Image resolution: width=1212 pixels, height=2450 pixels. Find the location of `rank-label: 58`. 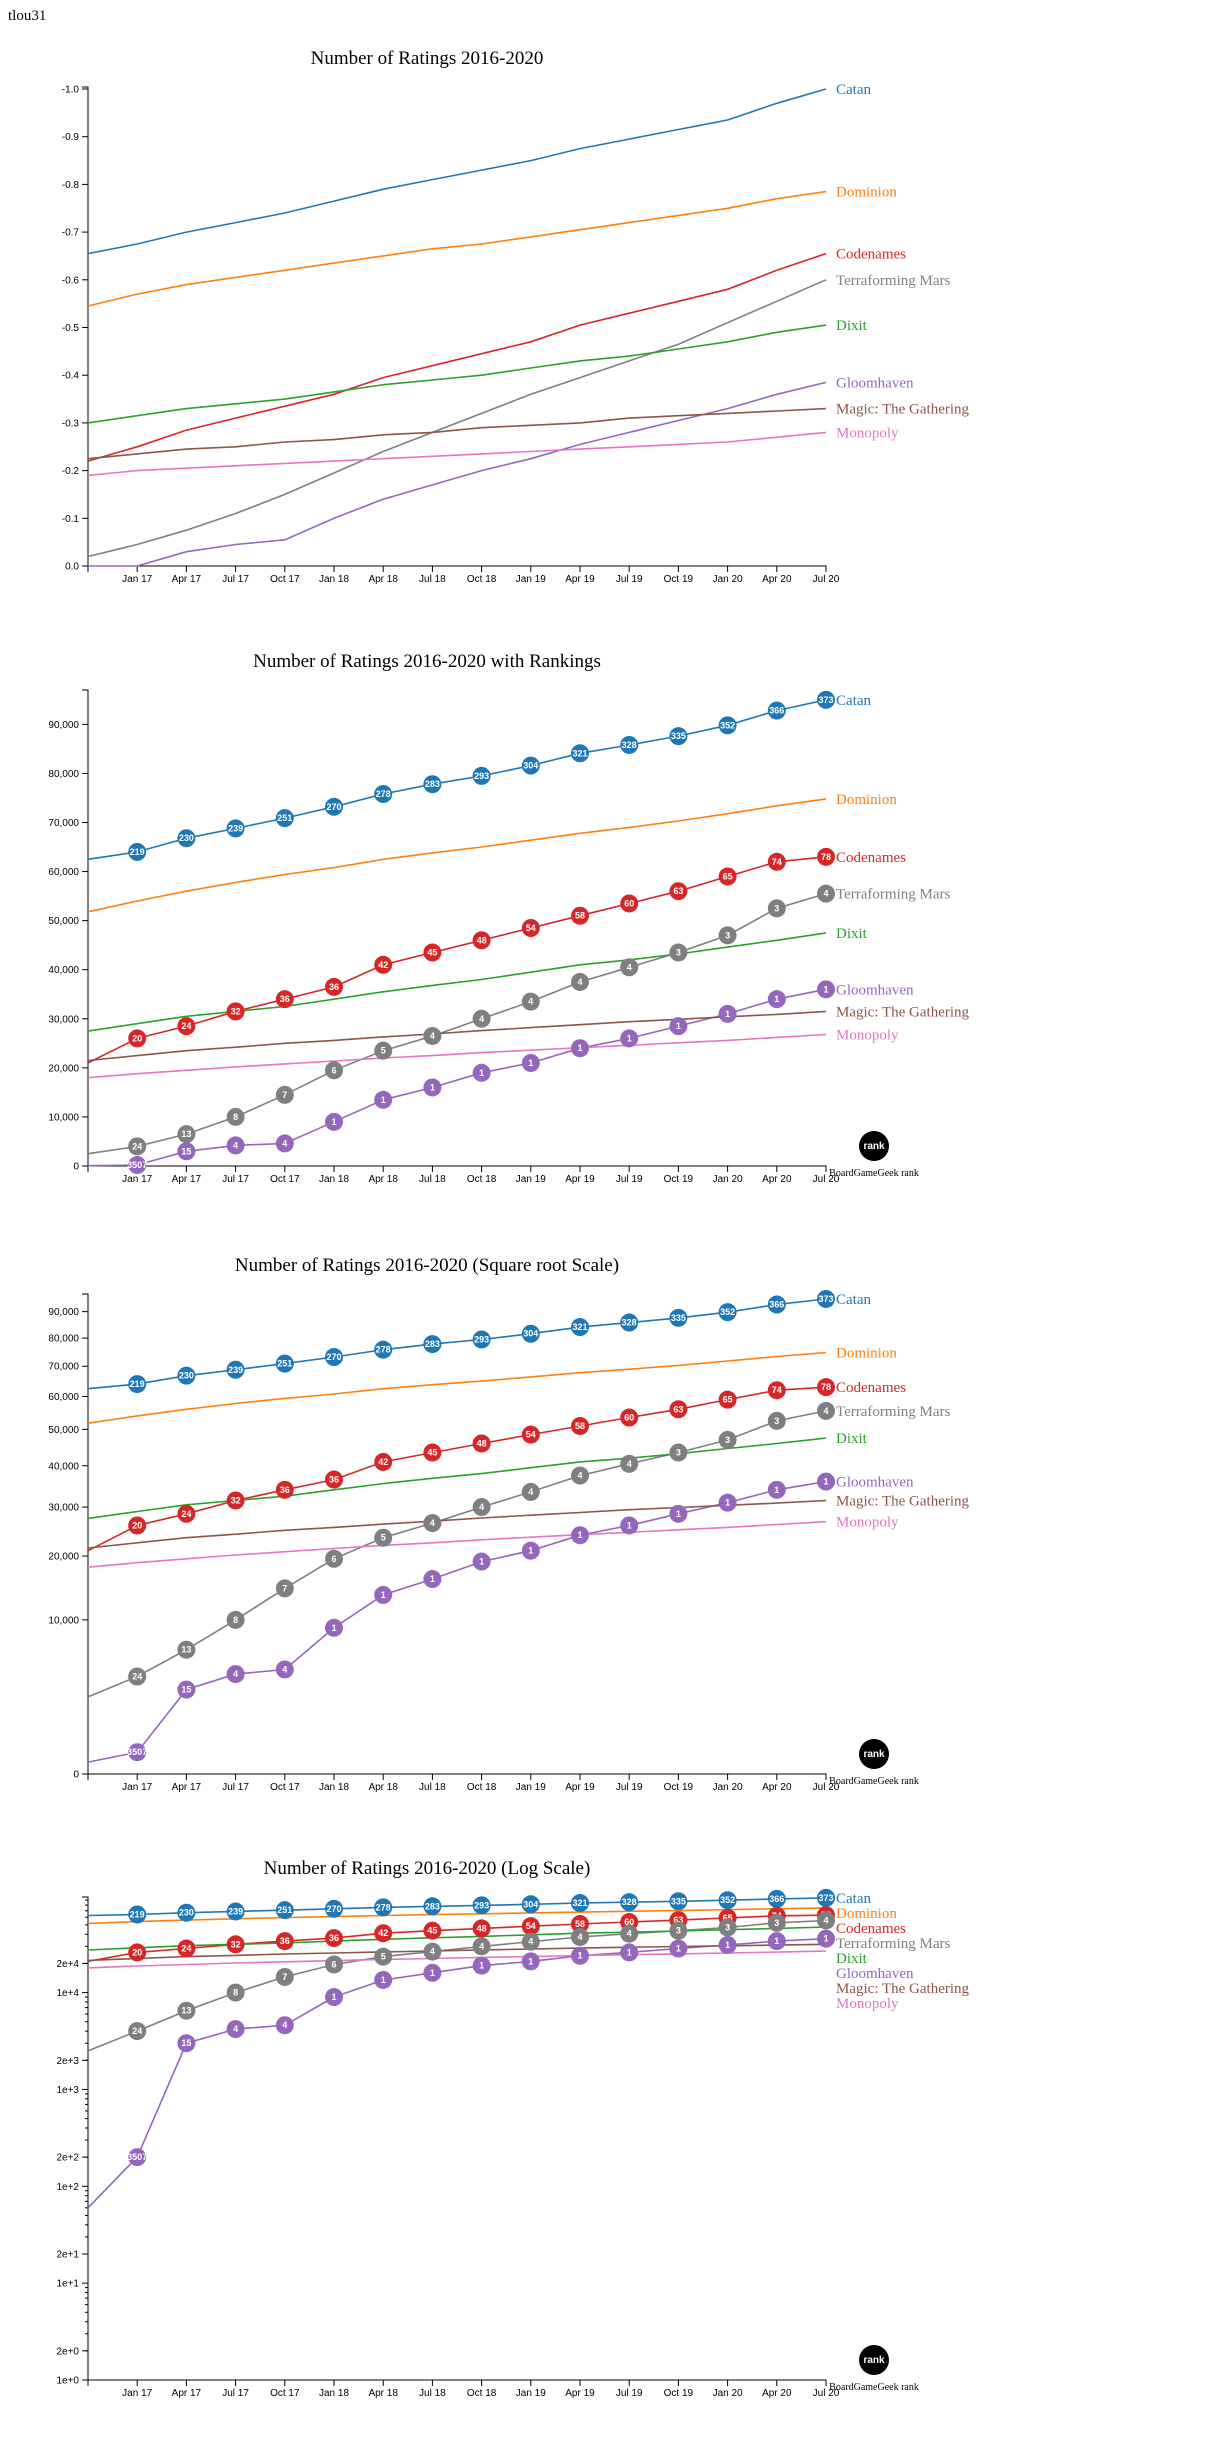

rank-label: 58 is located at coordinates (580, 1426).